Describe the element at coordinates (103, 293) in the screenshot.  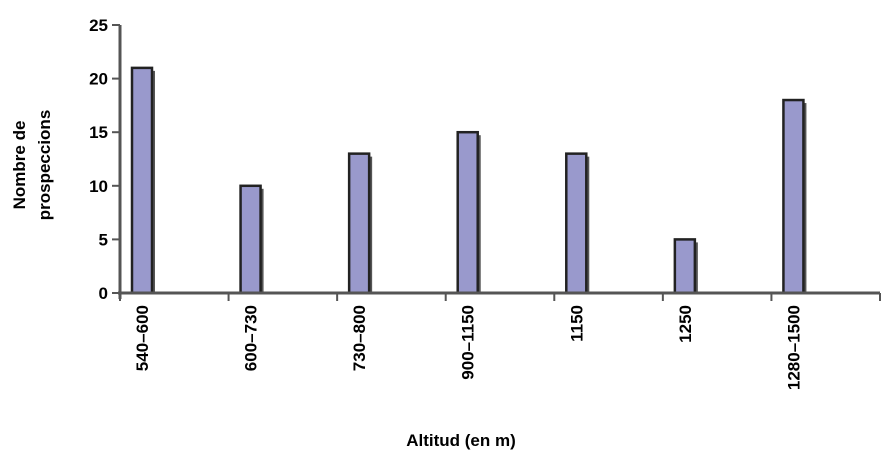
I see `y-tick-label: 0` at that location.